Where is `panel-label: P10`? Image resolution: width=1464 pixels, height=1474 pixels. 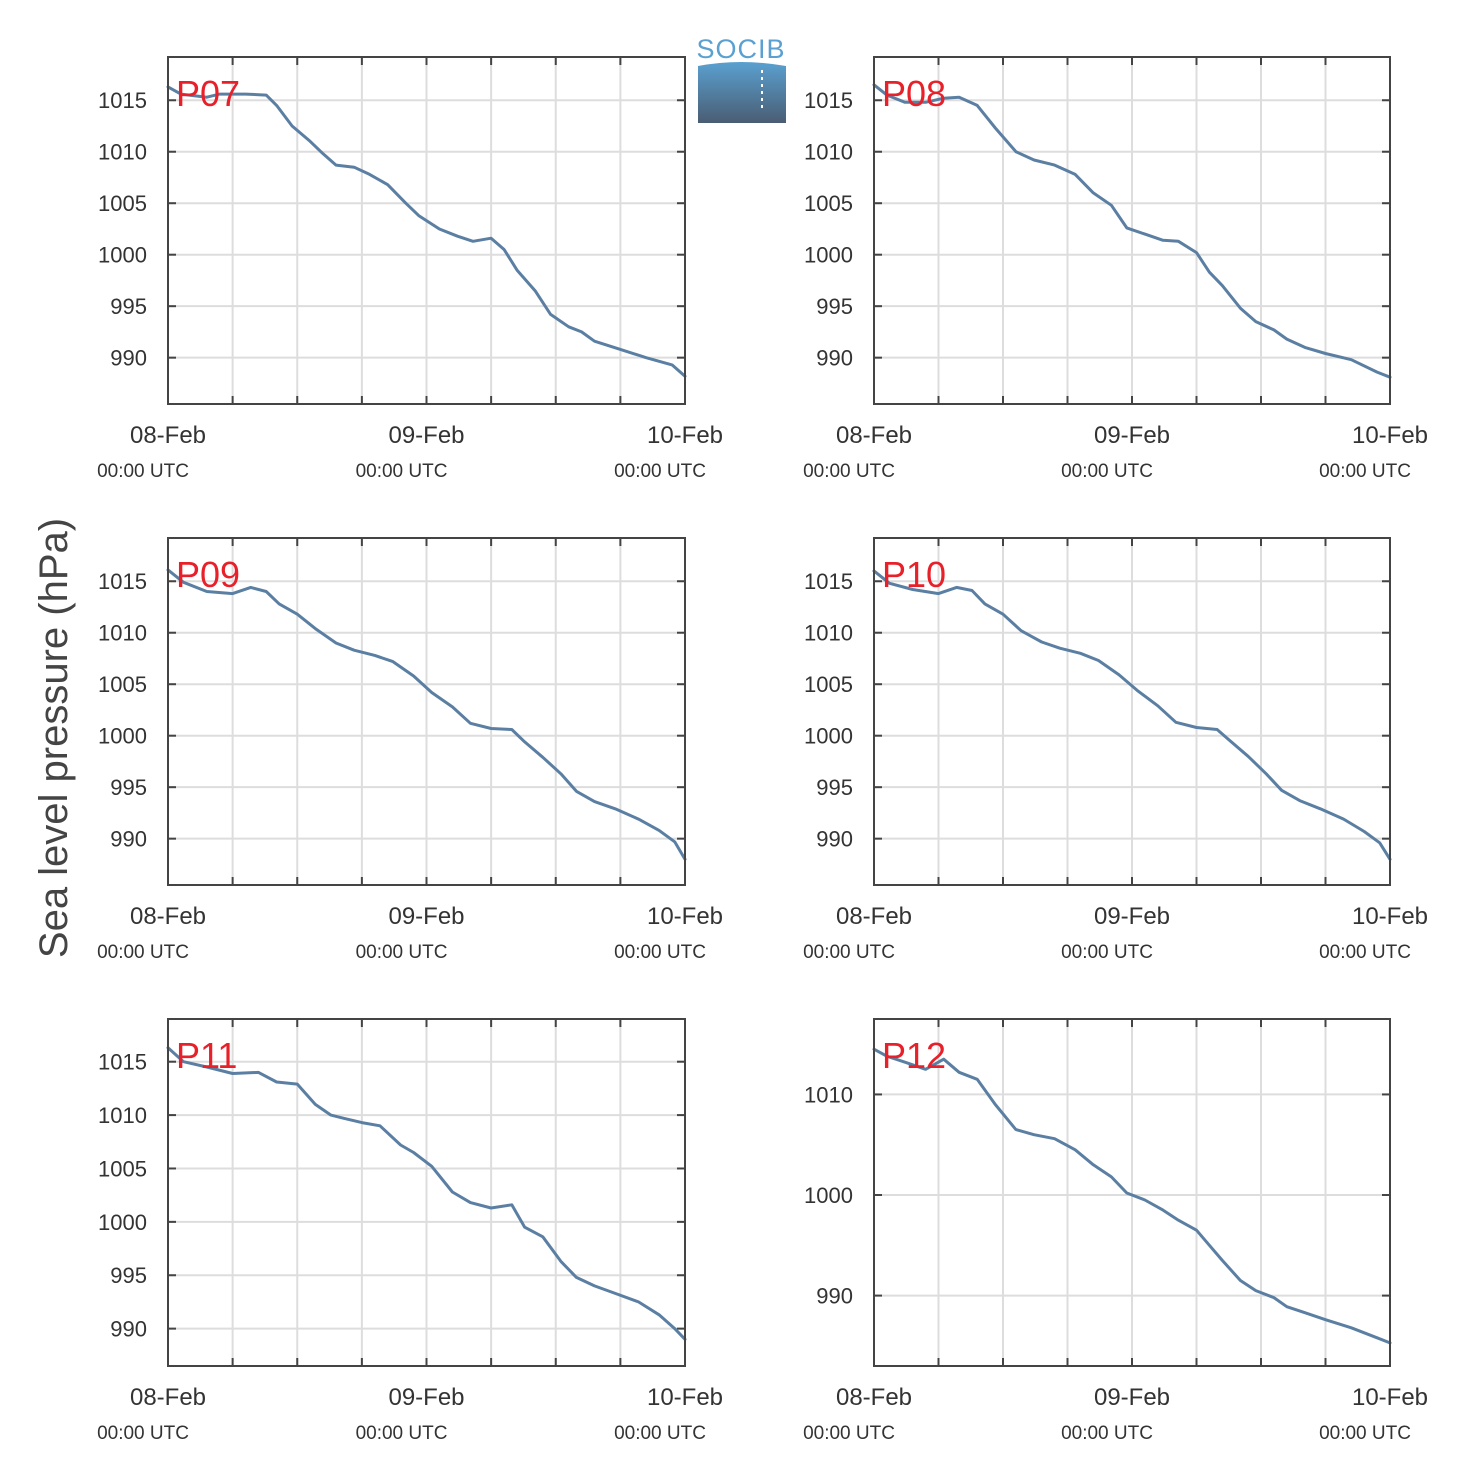
panel-label: P10 is located at coordinates (914, 574).